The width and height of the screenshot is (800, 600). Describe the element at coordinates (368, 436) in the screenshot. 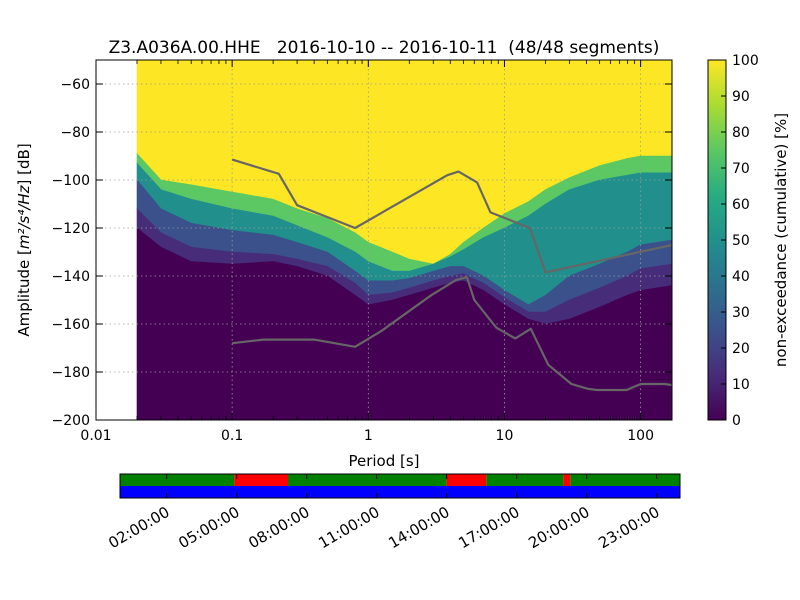

I see `x-tick-label: 1` at that location.